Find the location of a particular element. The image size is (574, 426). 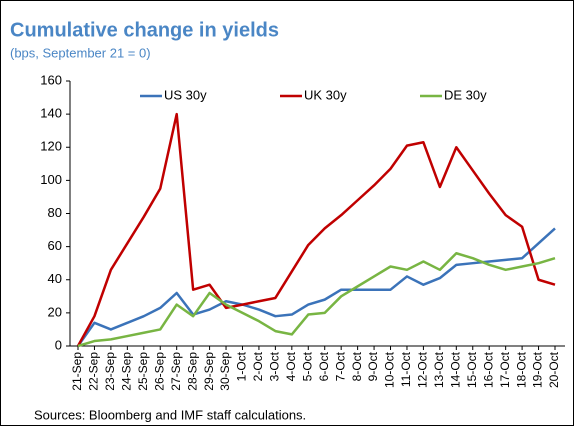

y-tick-label: 160 is located at coordinates (51, 79).